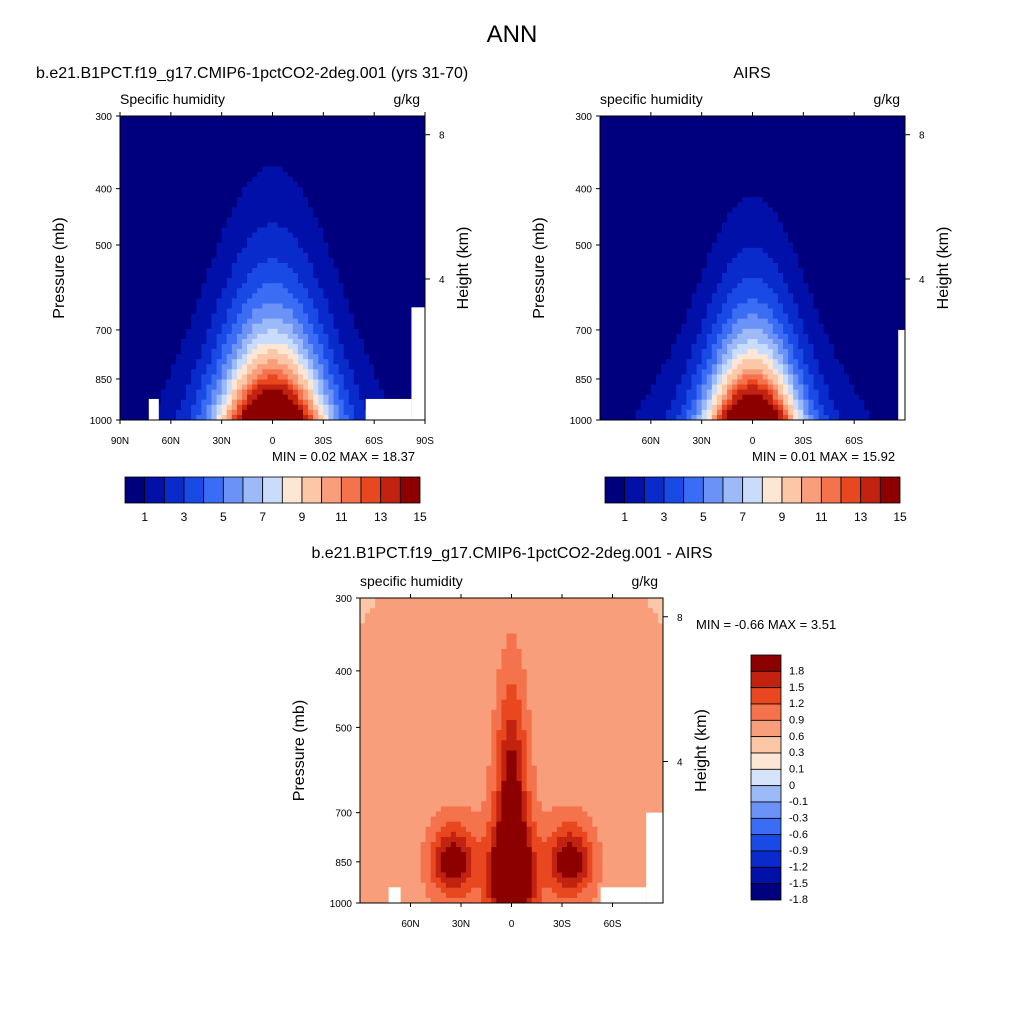 This screenshot has width=1024, height=1024. I want to click on colorbar-label: 0.9, so click(796, 721).